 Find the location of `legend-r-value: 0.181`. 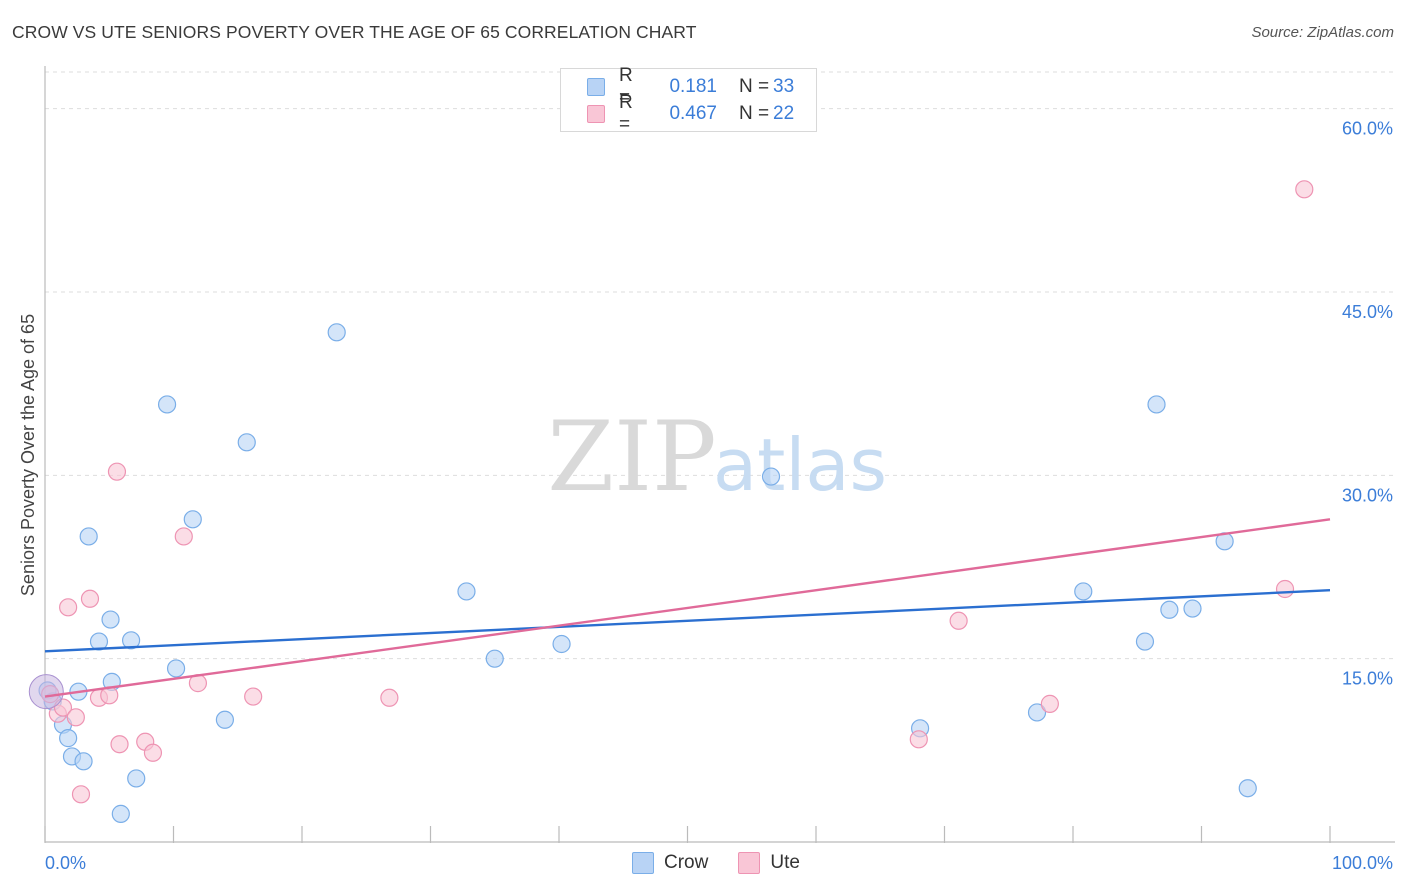

legend-r-value: 0.181 is located at coordinates (693, 86).